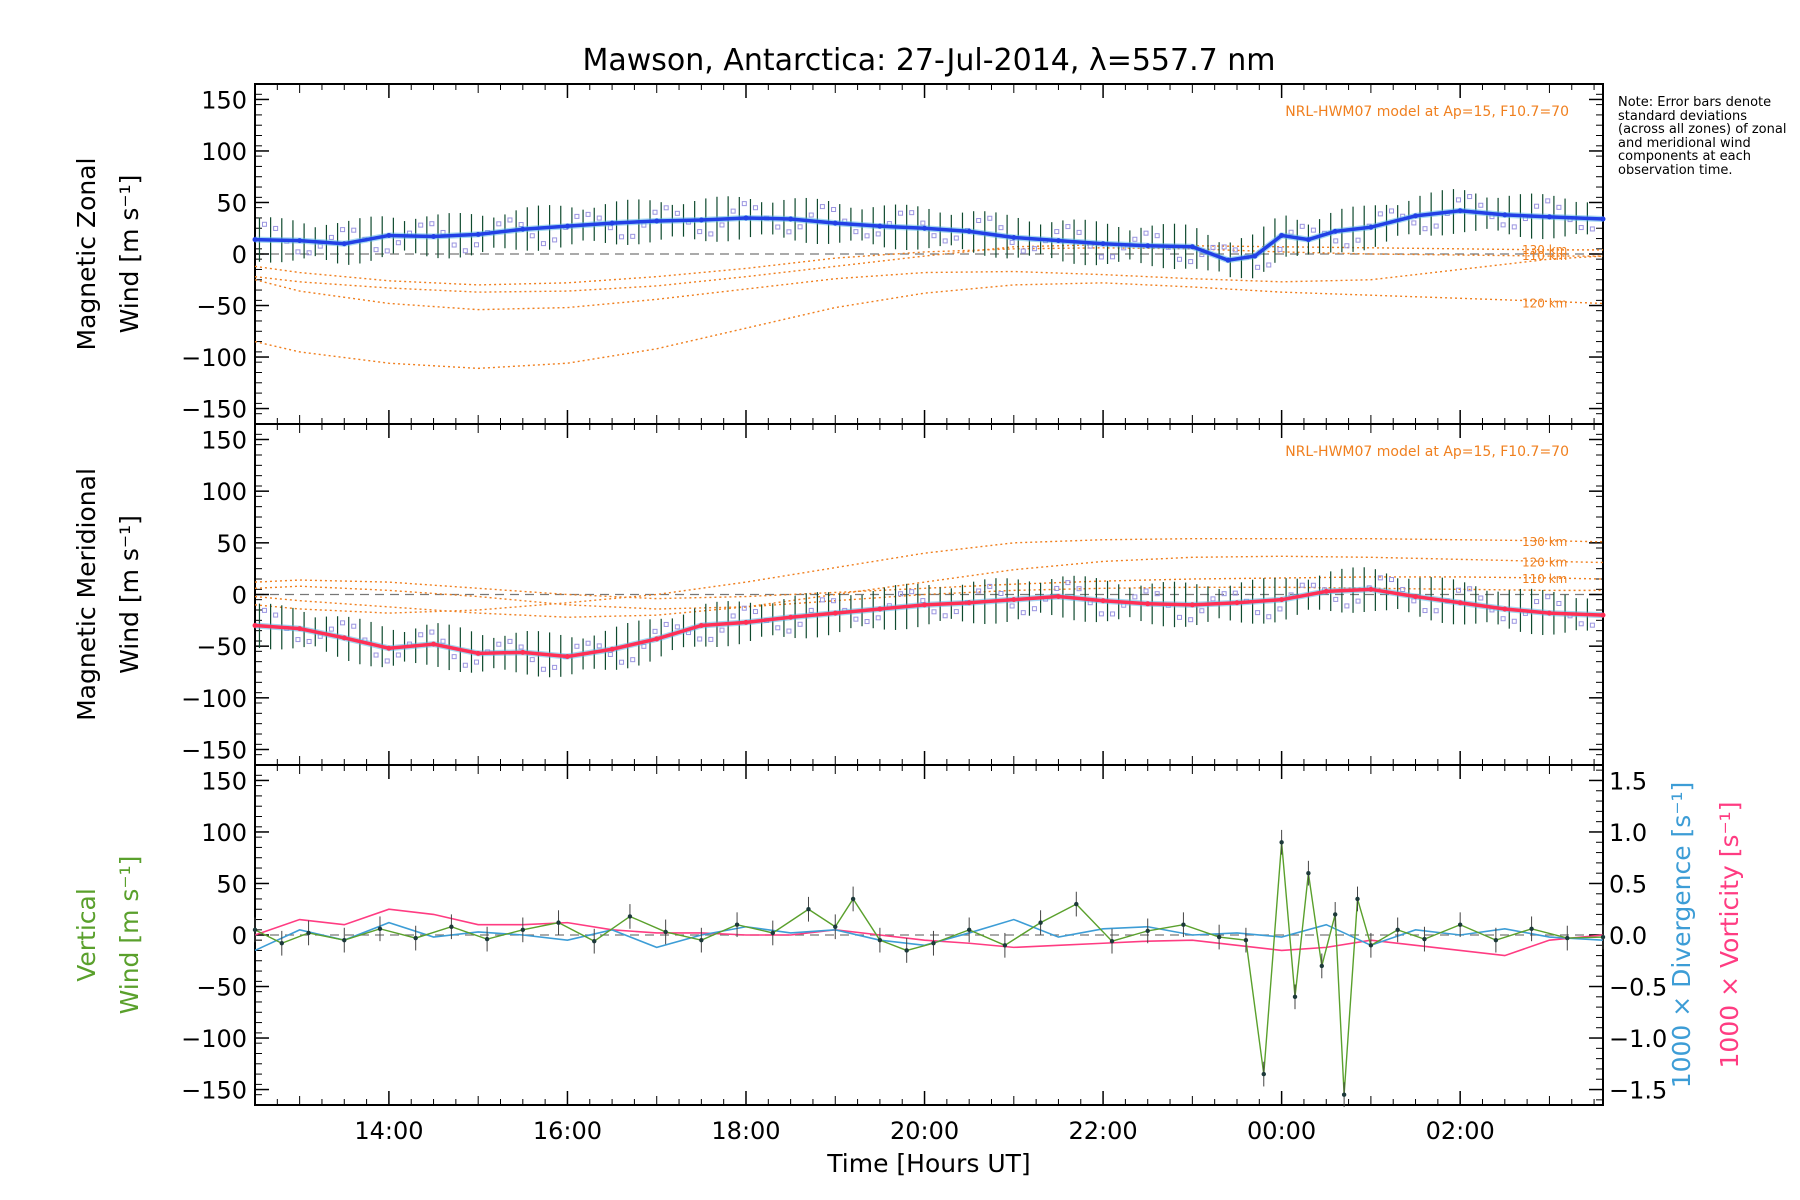 This screenshot has height=1200, width=1800. Describe the element at coordinates (214, 699) in the screenshot. I see `y-tick-label: −100` at that location.